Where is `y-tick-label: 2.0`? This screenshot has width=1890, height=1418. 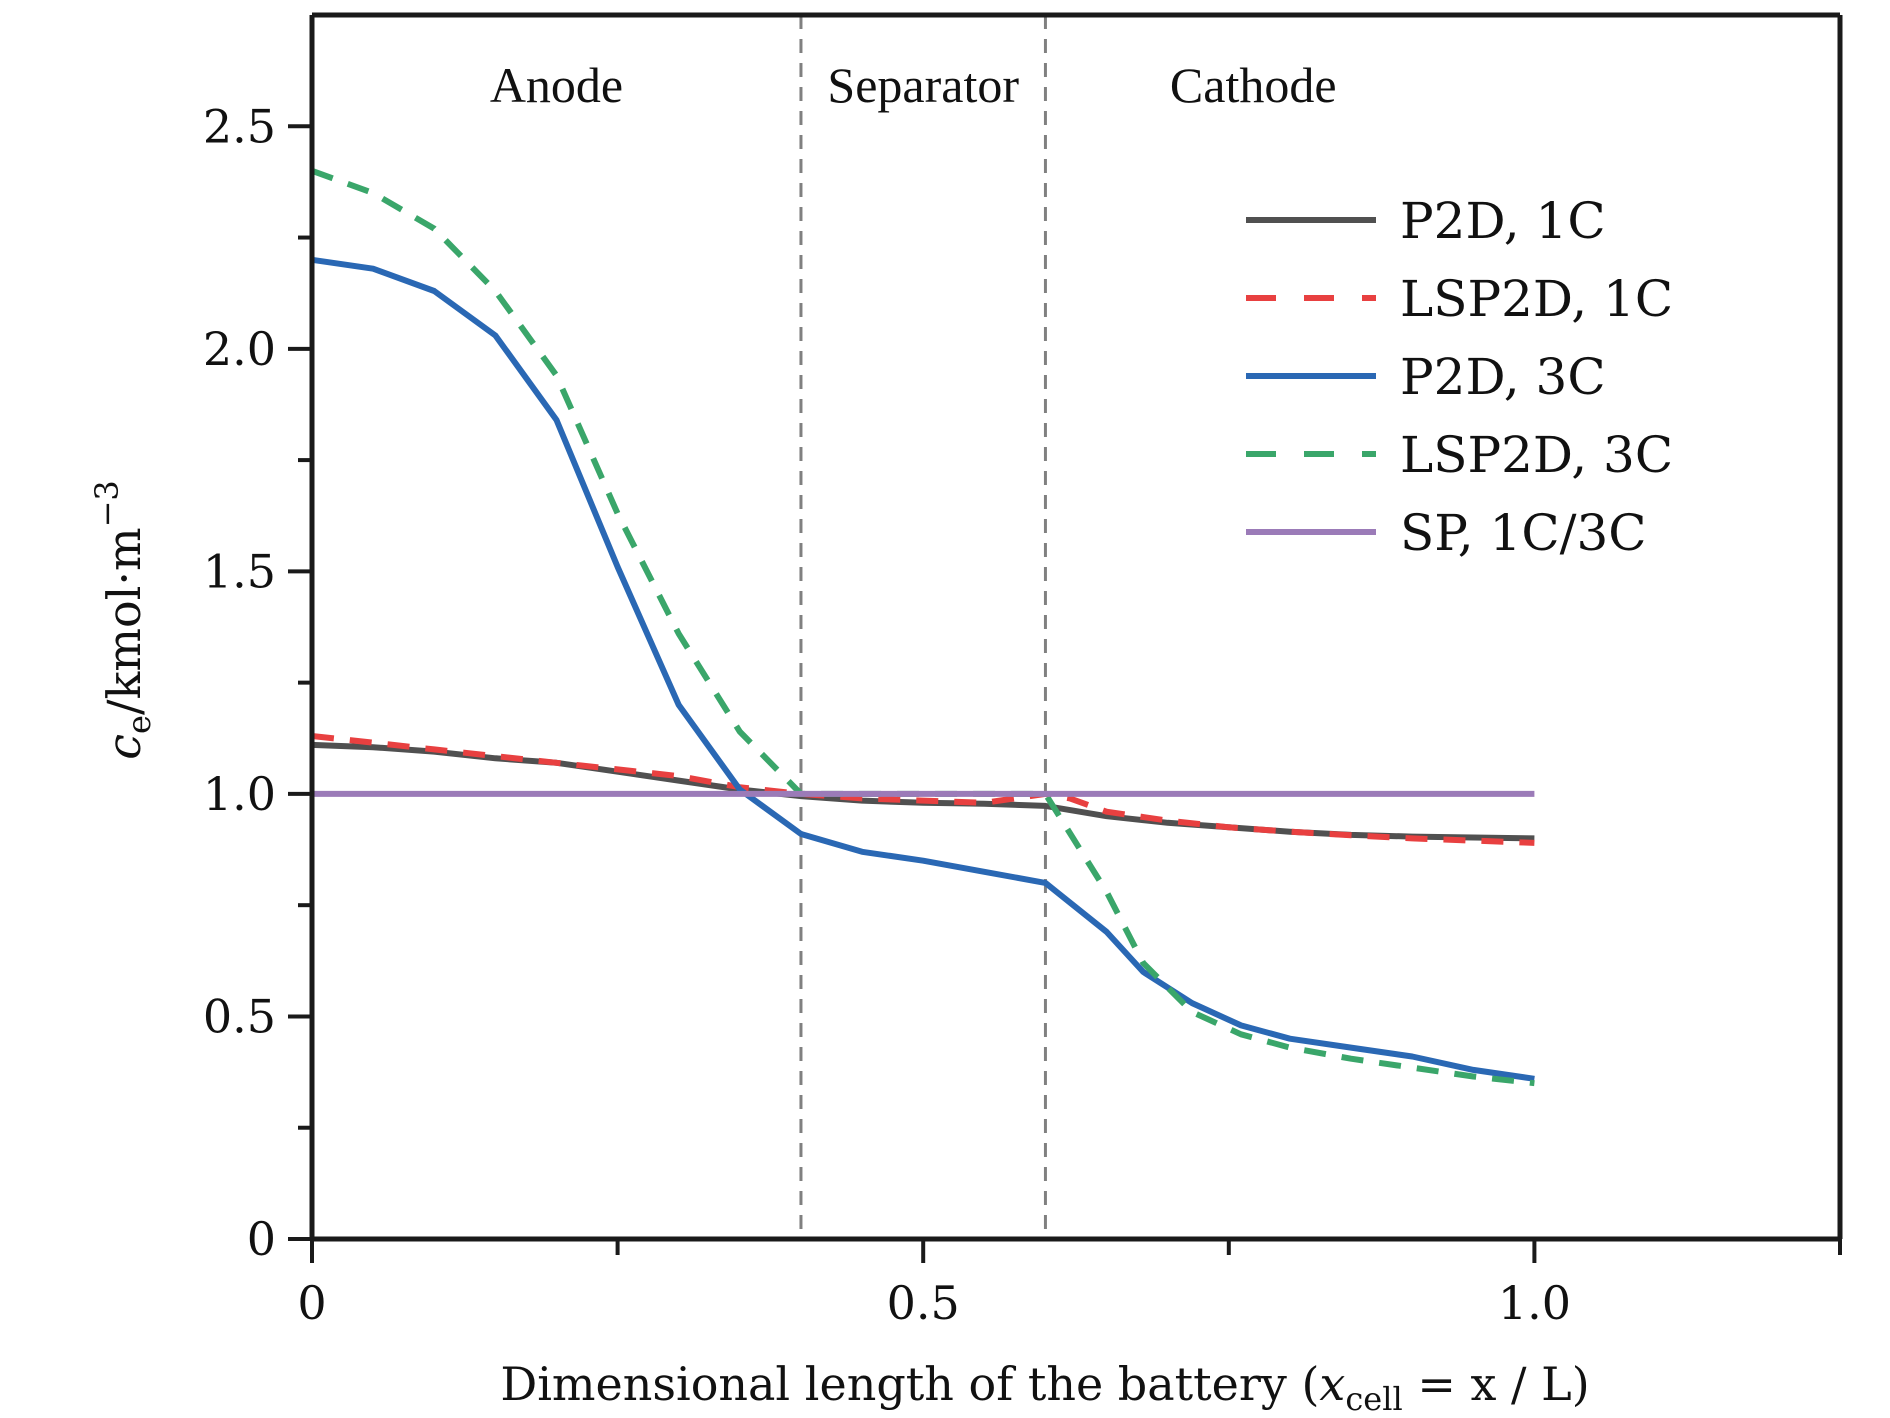
y-tick-label: 2.0 is located at coordinates (239, 349).